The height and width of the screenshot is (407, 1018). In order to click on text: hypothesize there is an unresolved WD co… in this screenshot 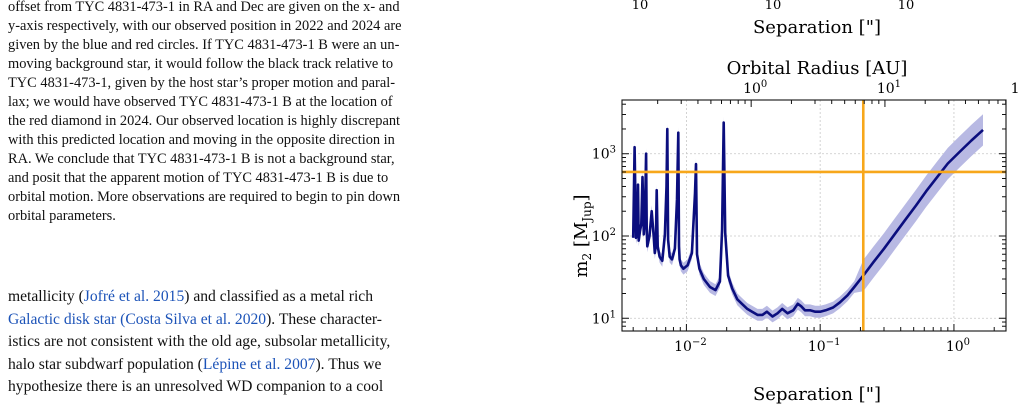, I will do `click(196, 386)`.